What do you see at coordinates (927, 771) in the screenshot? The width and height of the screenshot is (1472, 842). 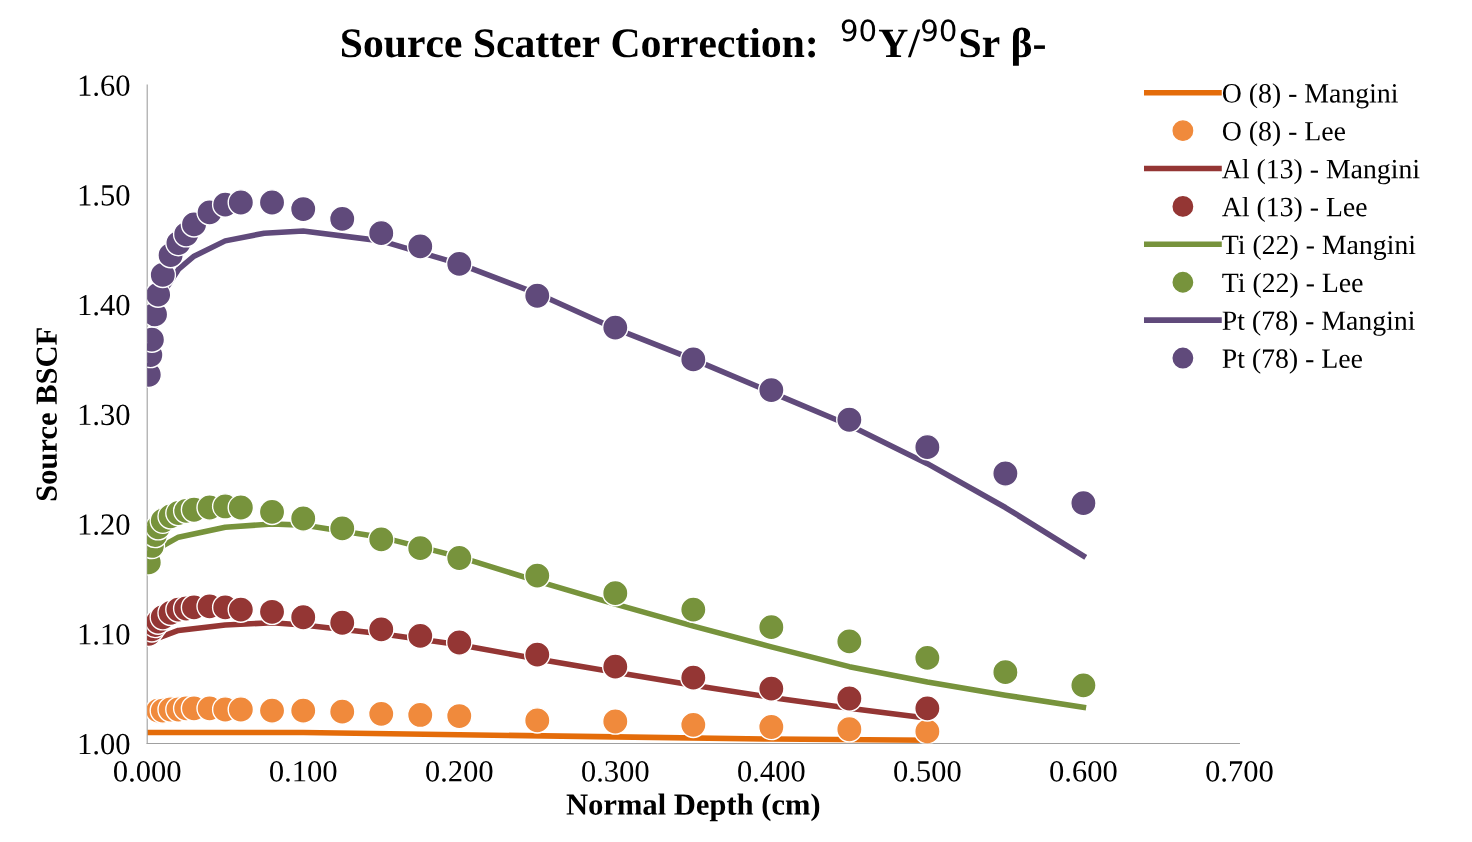 I see `x-tick-label: 0.500` at bounding box center [927, 771].